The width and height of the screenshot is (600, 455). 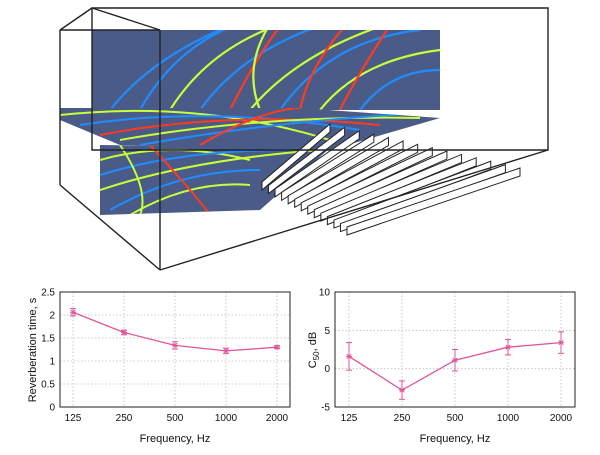 I want to click on y-tick-label: 2, so click(x=52, y=316).